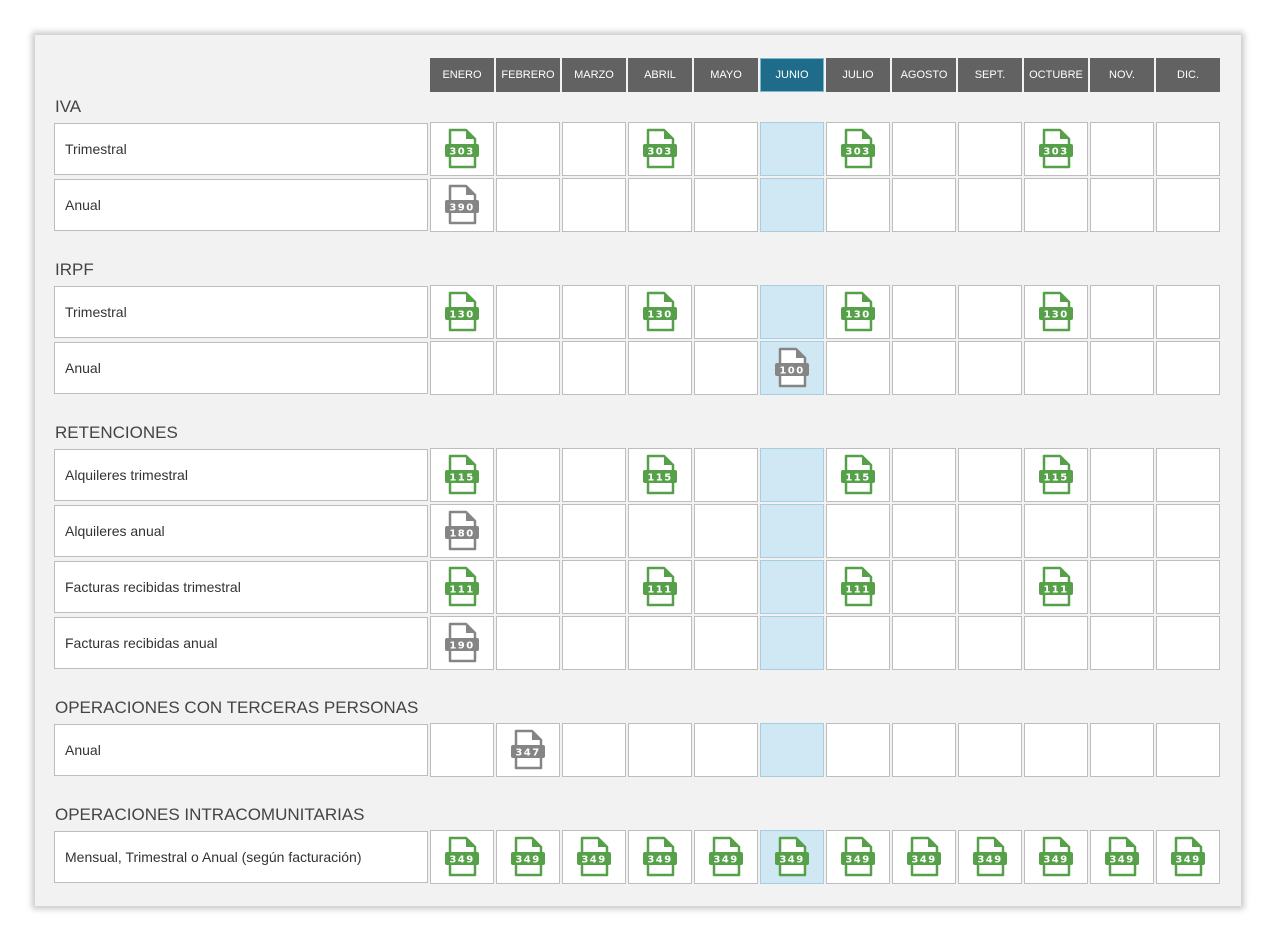 The height and width of the screenshot is (941, 1276). What do you see at coordinates (791, 371) in the screenshot?
I see `form-code-label: 100` at bounding box center [791, 371].